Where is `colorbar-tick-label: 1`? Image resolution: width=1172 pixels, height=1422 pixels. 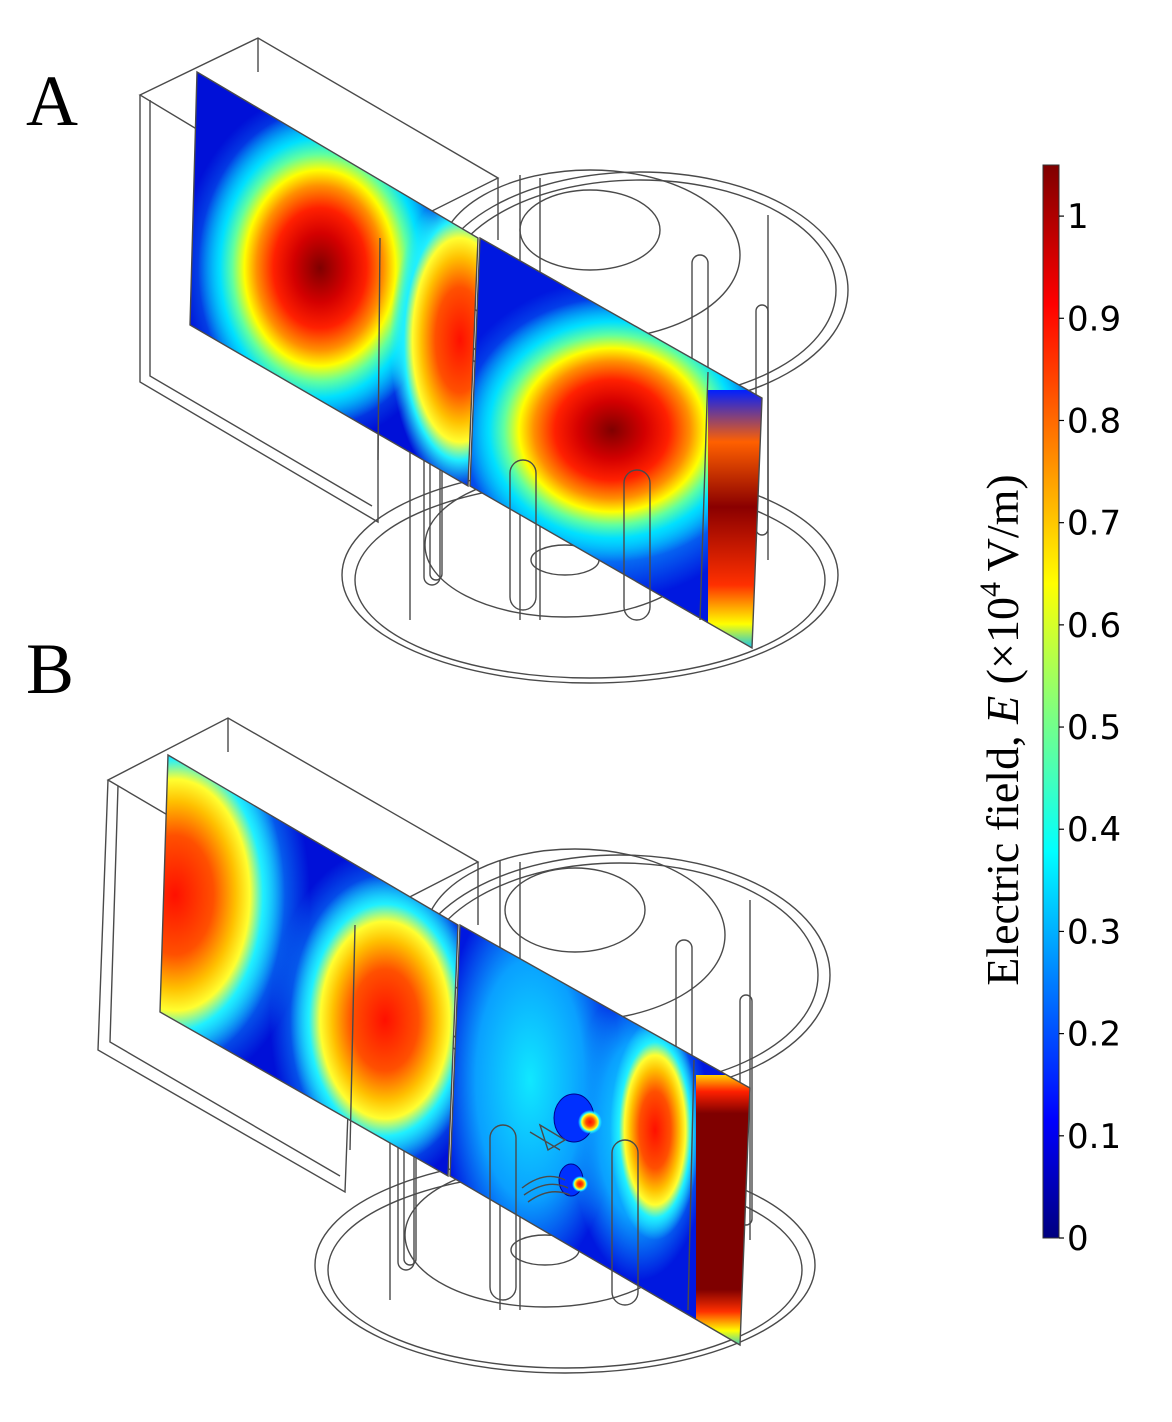 colorbar-tick-label: 1 is located at coordinates (1078, 217).